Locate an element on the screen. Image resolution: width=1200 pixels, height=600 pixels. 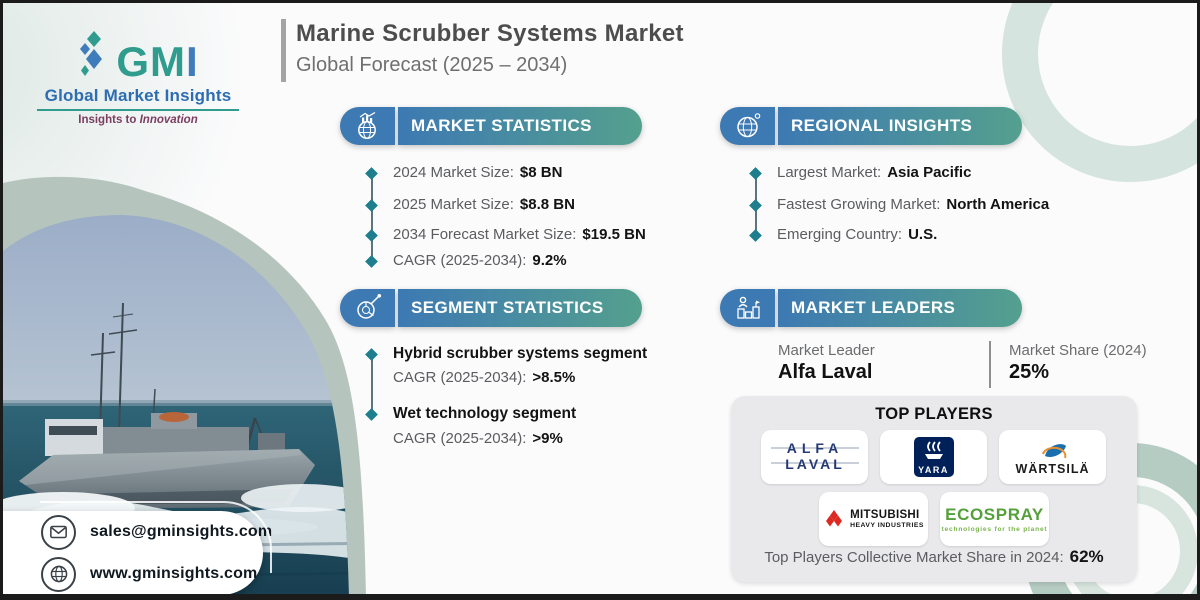
stat-value: 9.2% is located at coordinates (549, 260).